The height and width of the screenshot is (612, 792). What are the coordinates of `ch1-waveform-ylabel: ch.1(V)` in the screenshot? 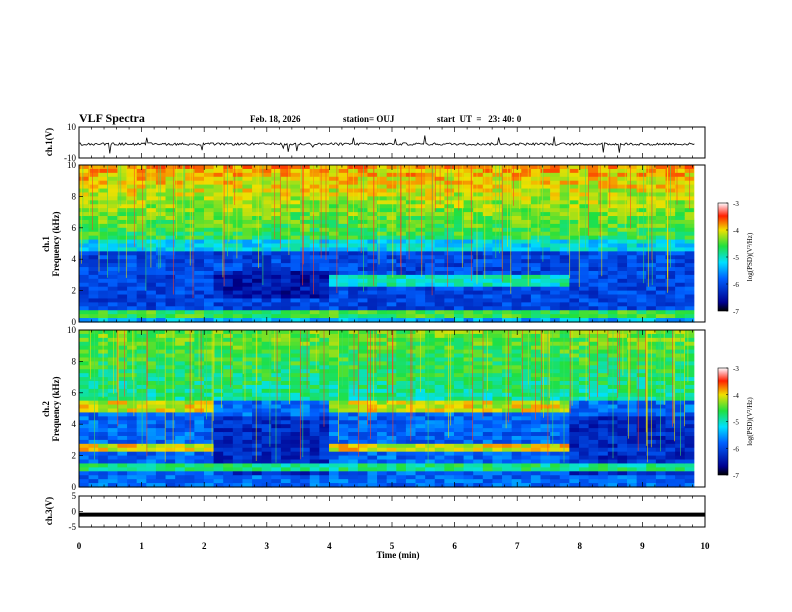 It's located at (49, 142).